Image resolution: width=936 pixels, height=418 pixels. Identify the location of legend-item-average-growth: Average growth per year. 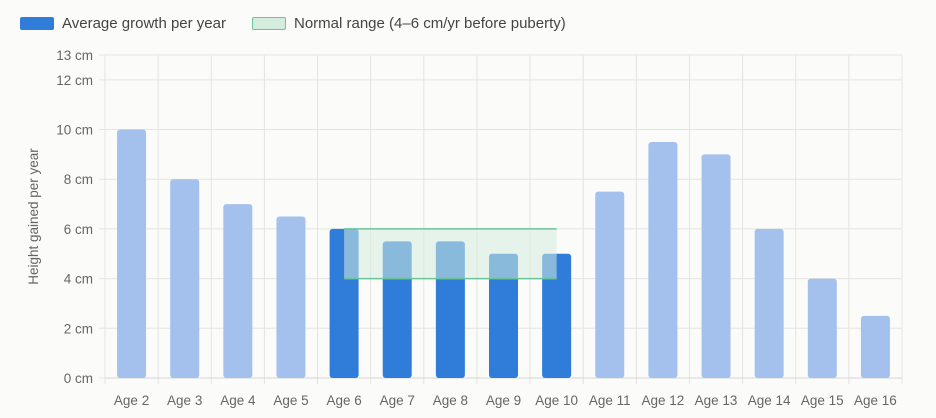
(123, 23).